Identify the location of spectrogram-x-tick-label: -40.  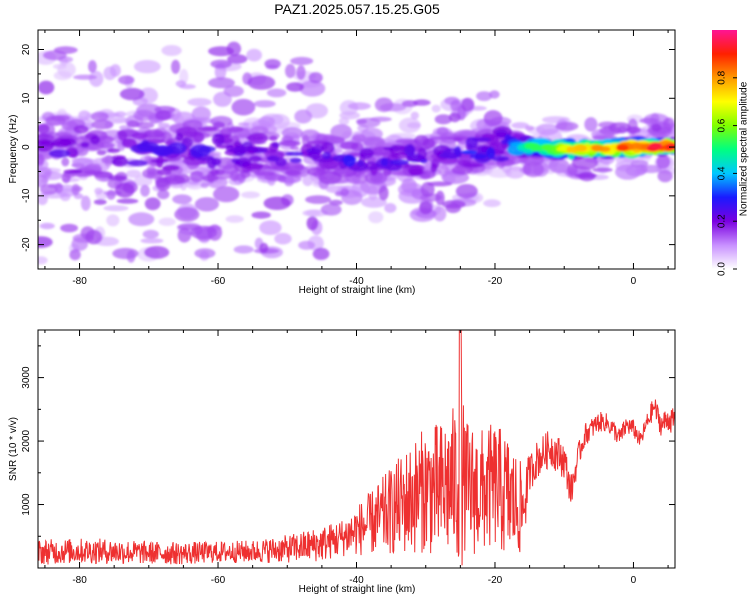
(356, 281).